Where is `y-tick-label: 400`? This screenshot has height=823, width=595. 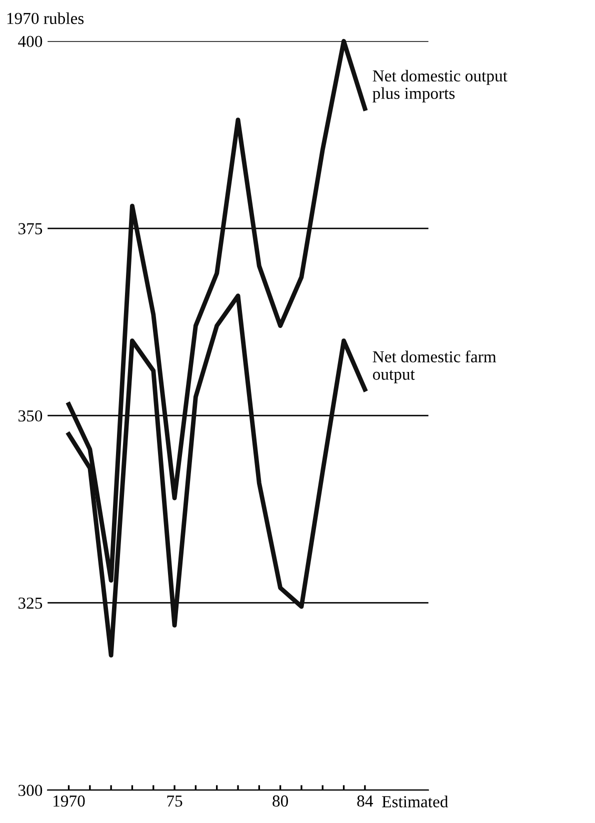
y-tick-label: 400 is located at coordinates (30, 42).